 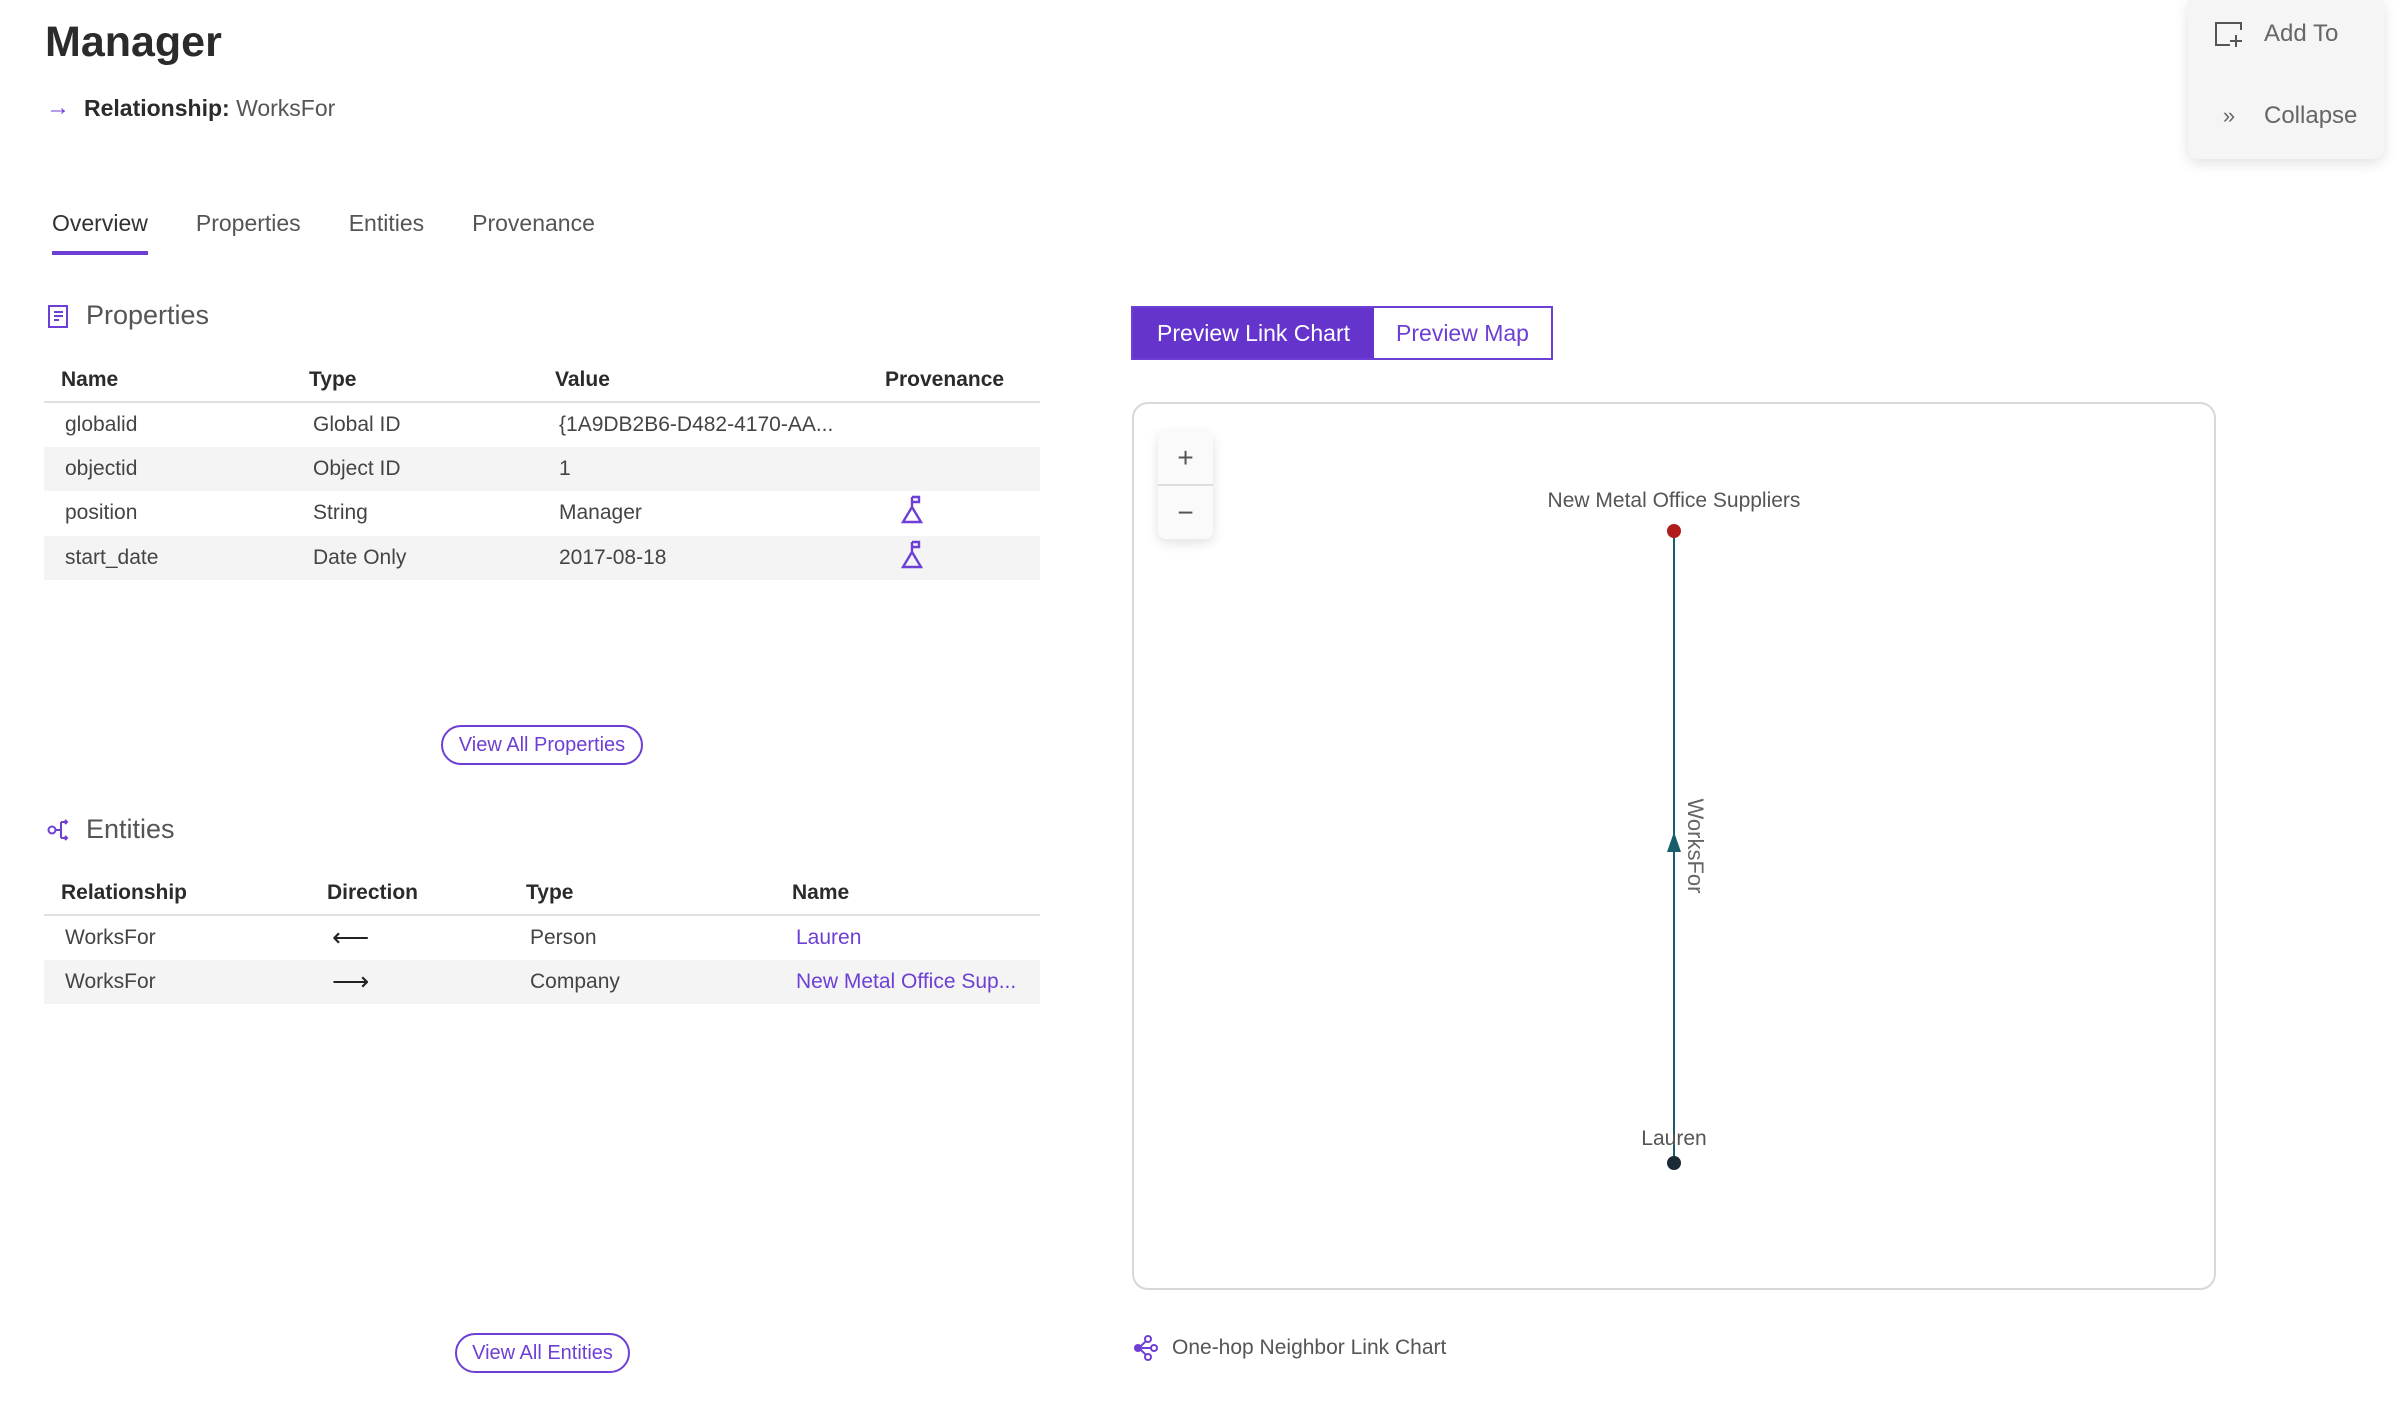 I want to click on double-chevron-right-icon: », so click(x=2229, y=115).